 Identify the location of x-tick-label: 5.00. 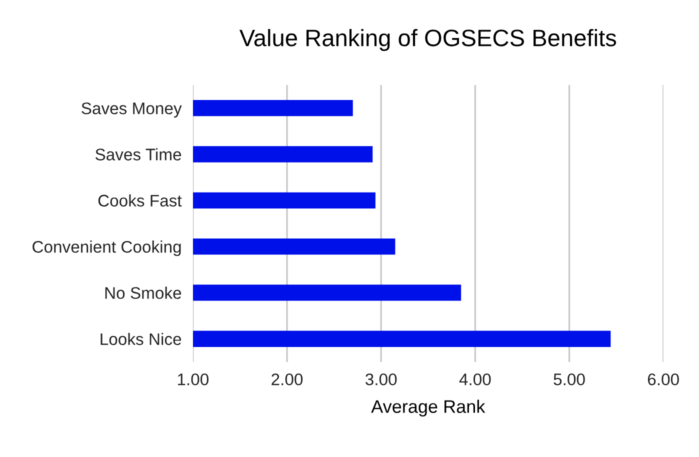
(569, 379).